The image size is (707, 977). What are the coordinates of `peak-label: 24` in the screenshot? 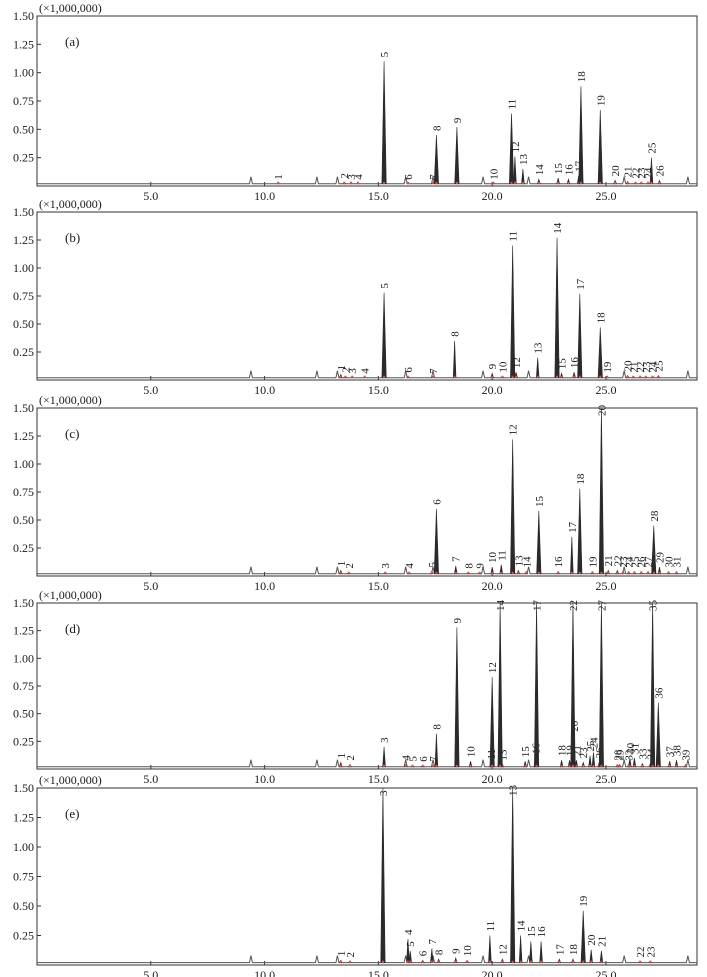 It's located at (630, 562).